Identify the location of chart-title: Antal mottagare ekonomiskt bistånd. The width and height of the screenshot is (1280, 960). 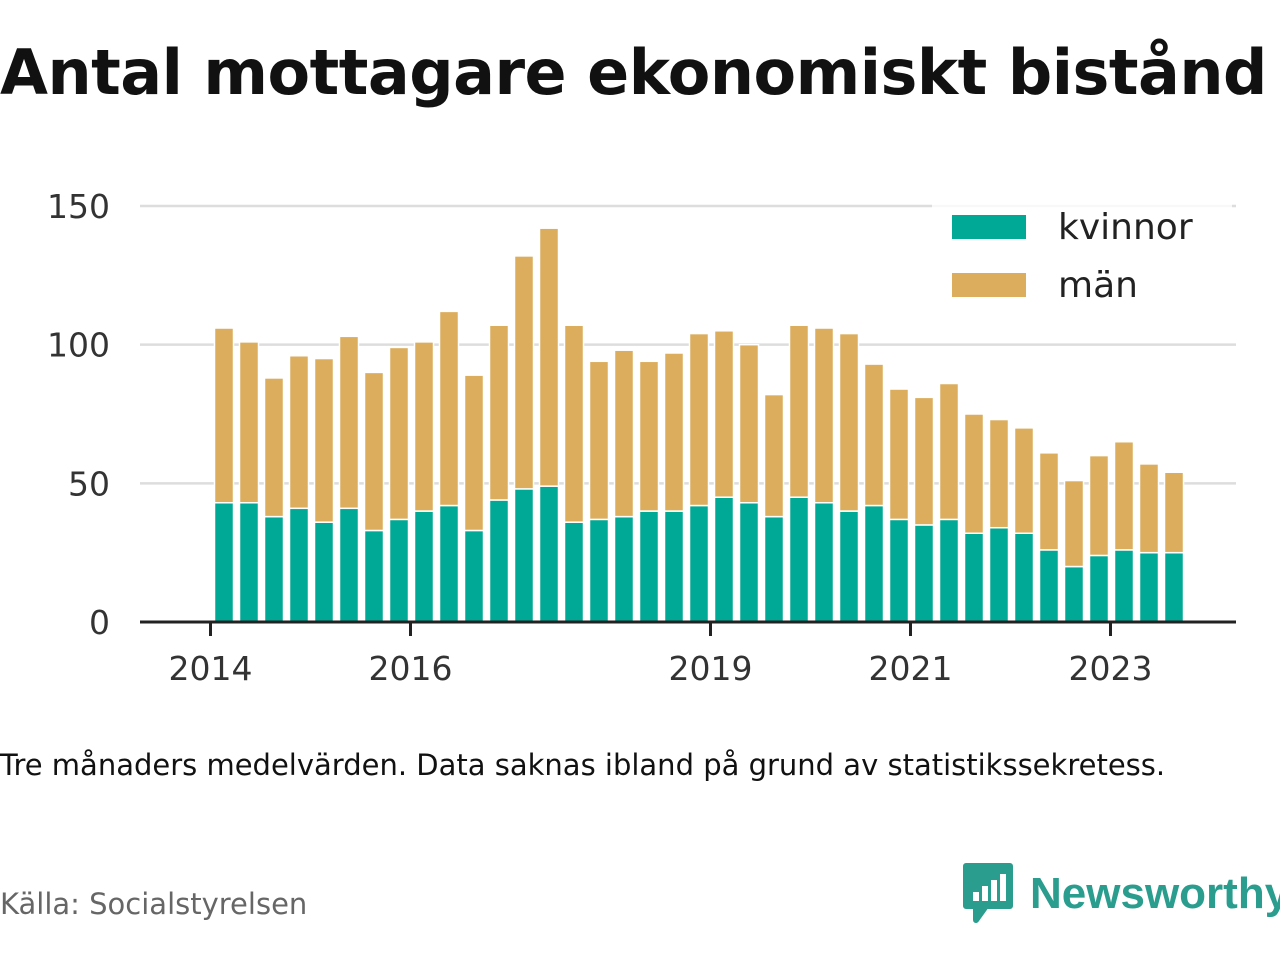
(633, 72).